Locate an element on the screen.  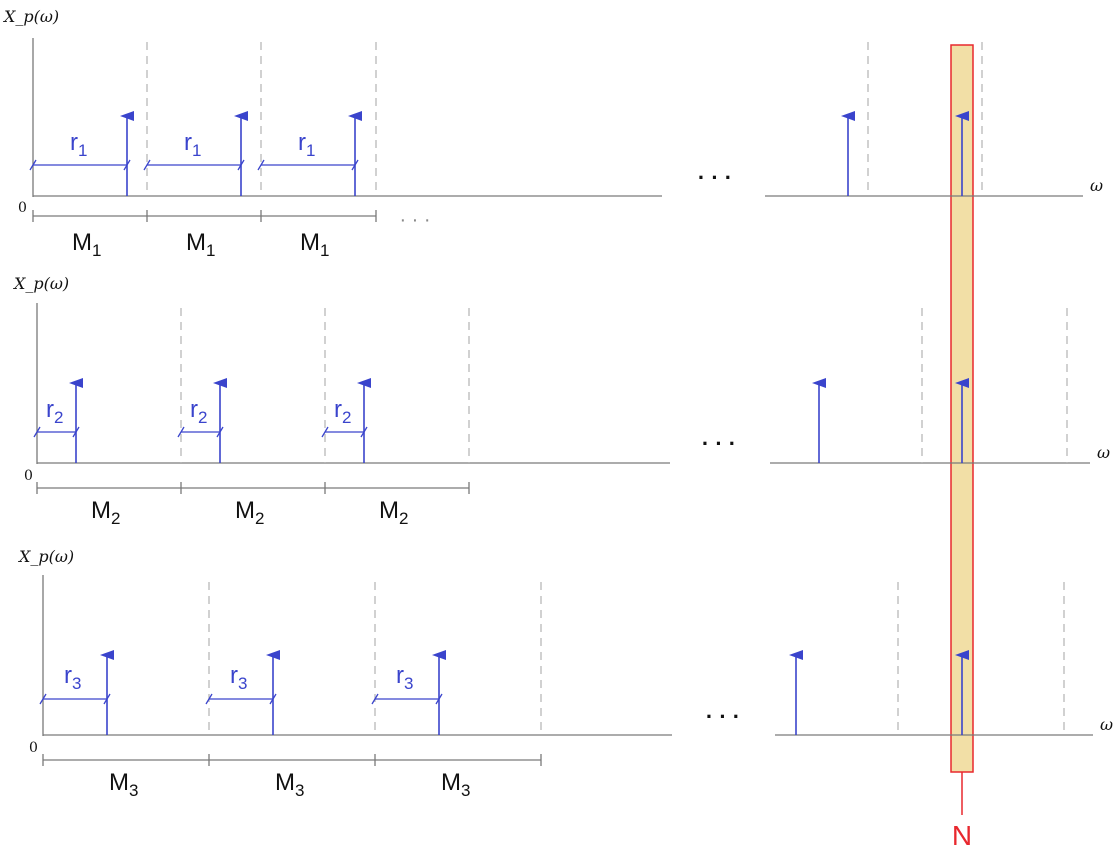
highlight-label-n: N is located at coordinates (962, 835).